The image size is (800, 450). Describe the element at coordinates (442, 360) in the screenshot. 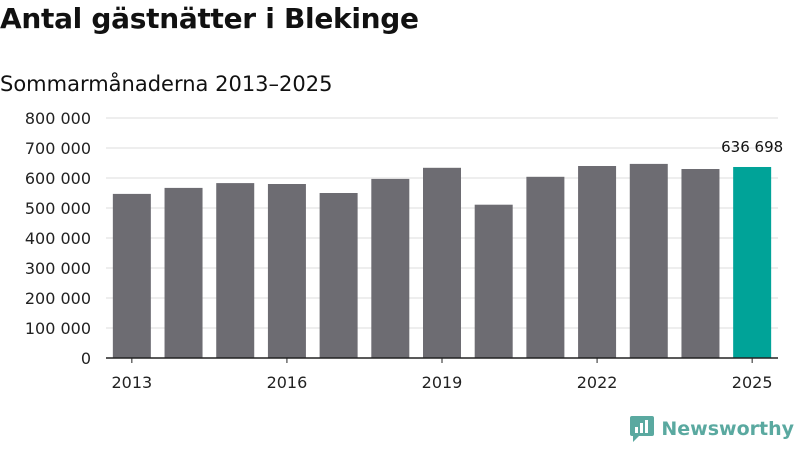

I see `x-axis` at that location.